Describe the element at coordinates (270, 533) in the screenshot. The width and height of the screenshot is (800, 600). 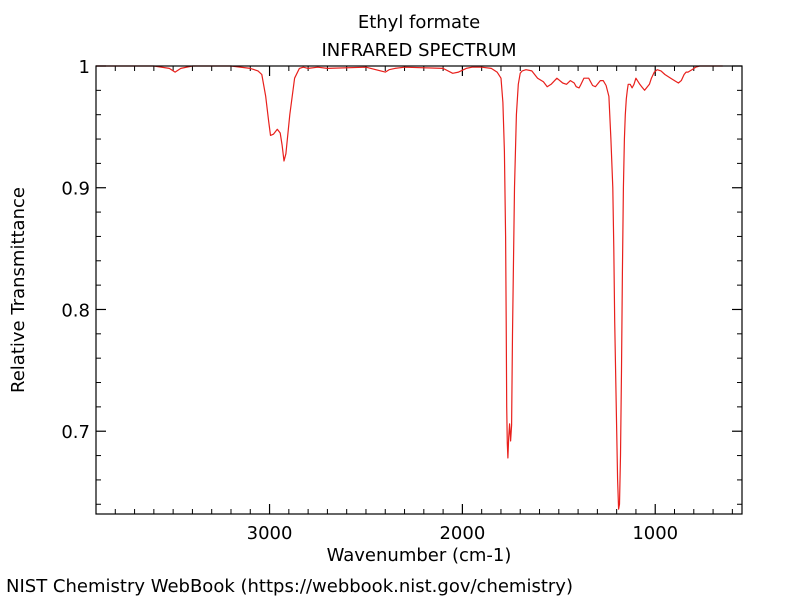
I see `x-tick-label: 3000` at that location.